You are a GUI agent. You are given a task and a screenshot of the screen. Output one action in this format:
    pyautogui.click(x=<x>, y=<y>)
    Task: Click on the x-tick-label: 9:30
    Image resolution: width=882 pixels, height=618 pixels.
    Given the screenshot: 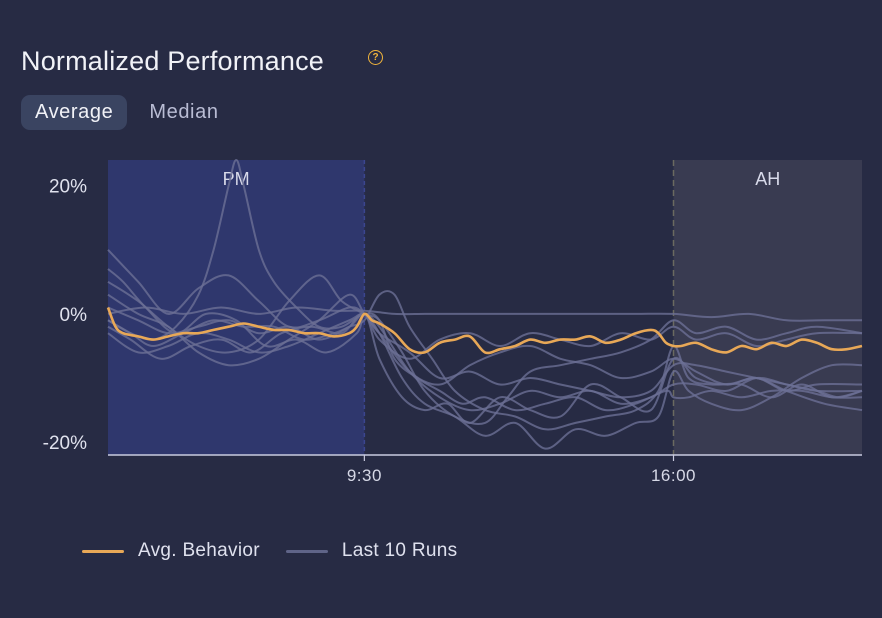 What is the action you would take?
    pyautogui.click(x=364, y=475)
    